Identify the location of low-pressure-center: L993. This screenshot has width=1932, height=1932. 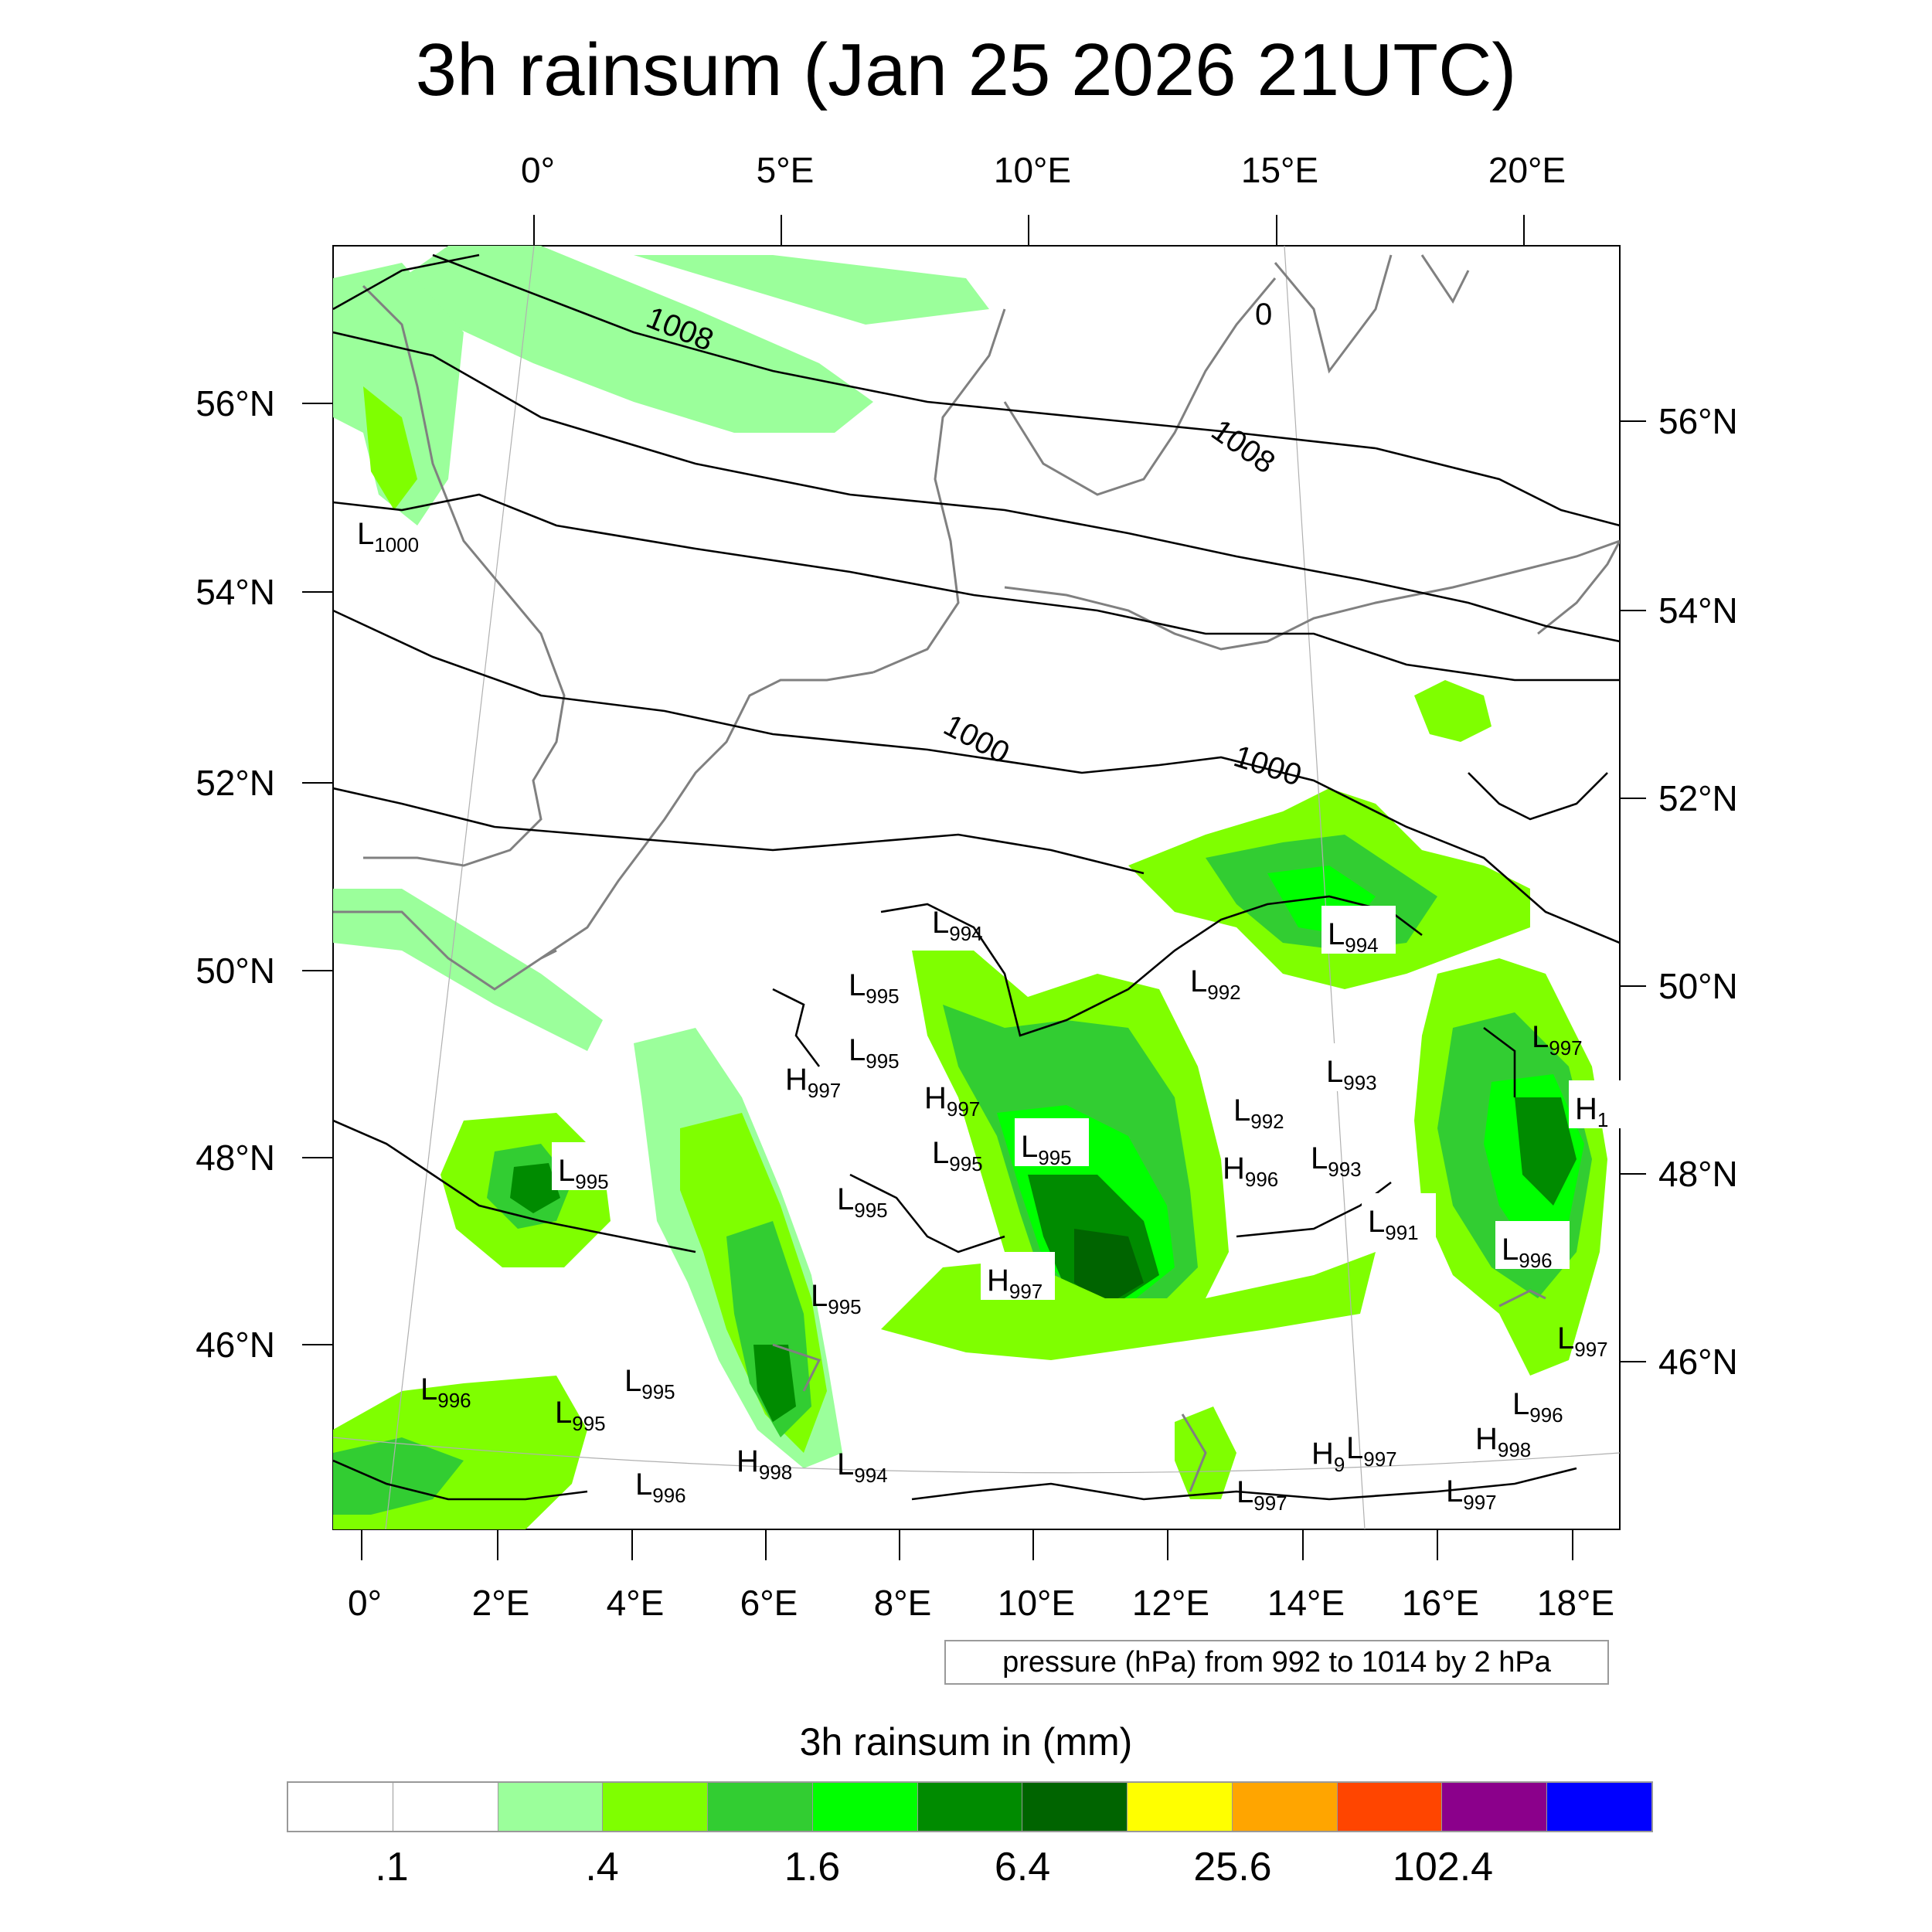
(1336, 1161).